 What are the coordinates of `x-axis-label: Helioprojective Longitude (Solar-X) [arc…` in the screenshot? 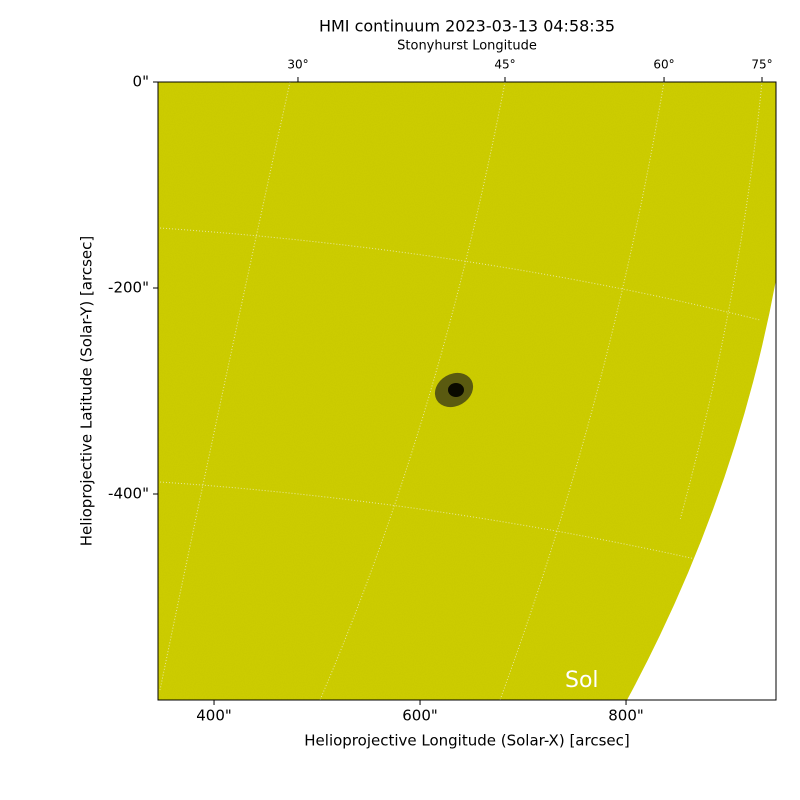 It's located at (466, 741).